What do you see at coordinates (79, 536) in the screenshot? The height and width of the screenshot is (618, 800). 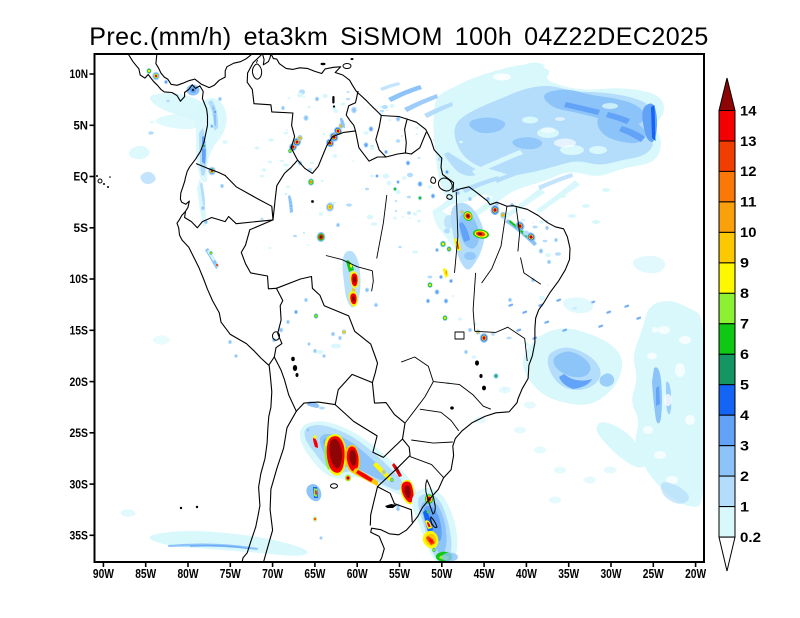 I see `svg-text: 35S` at bounding box center [79, 536].